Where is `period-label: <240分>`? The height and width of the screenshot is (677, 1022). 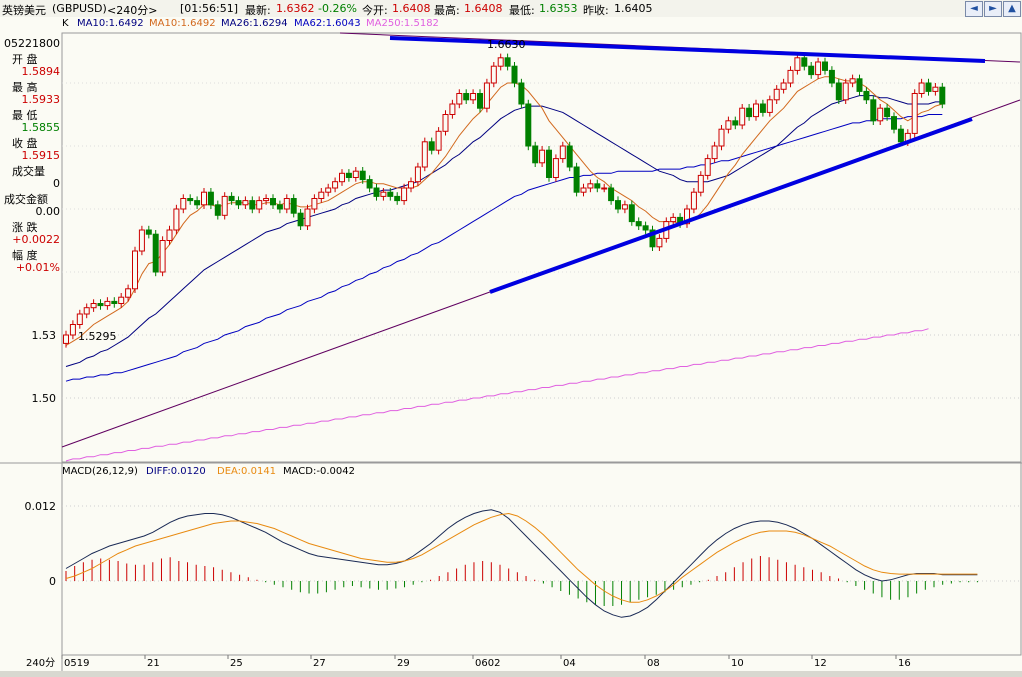 period-label: <240分> is located at coordinates (132, 10).